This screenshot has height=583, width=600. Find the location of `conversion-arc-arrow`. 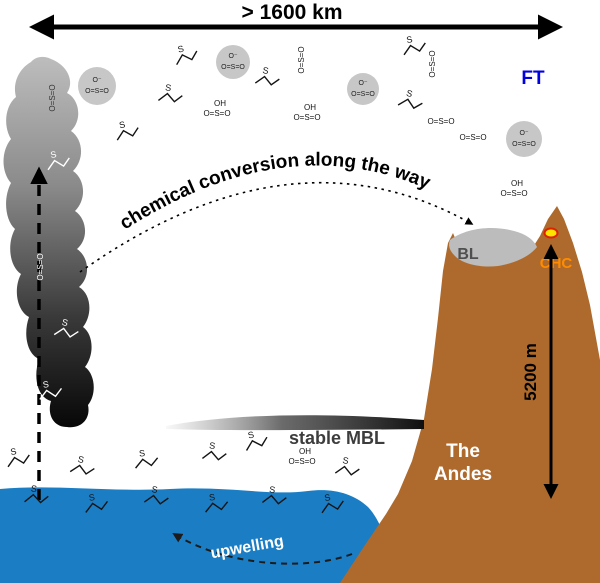

conversion-arc-arrow is located at coordinates (276, 227).